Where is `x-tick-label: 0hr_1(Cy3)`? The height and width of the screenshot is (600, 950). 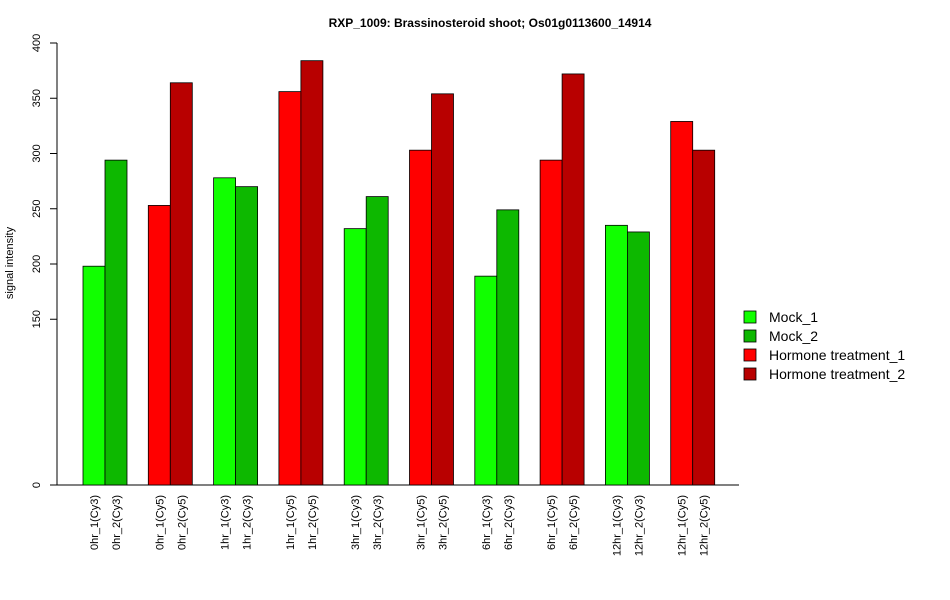 x-tick-label: 0hr_1(Cy3) is located at coordinates (95, 522).